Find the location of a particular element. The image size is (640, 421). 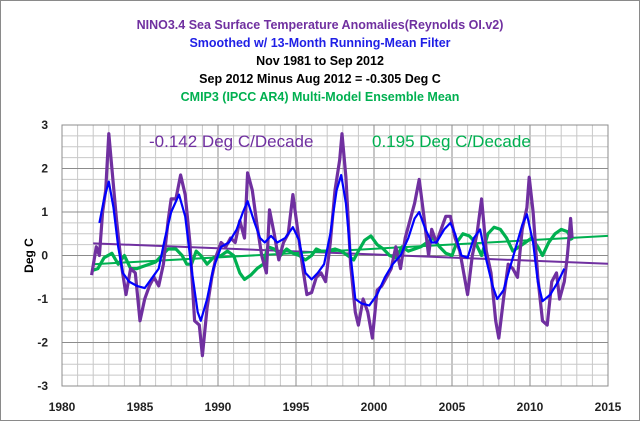

x-tick-label: 2015 is located at coordinates (608, 407).